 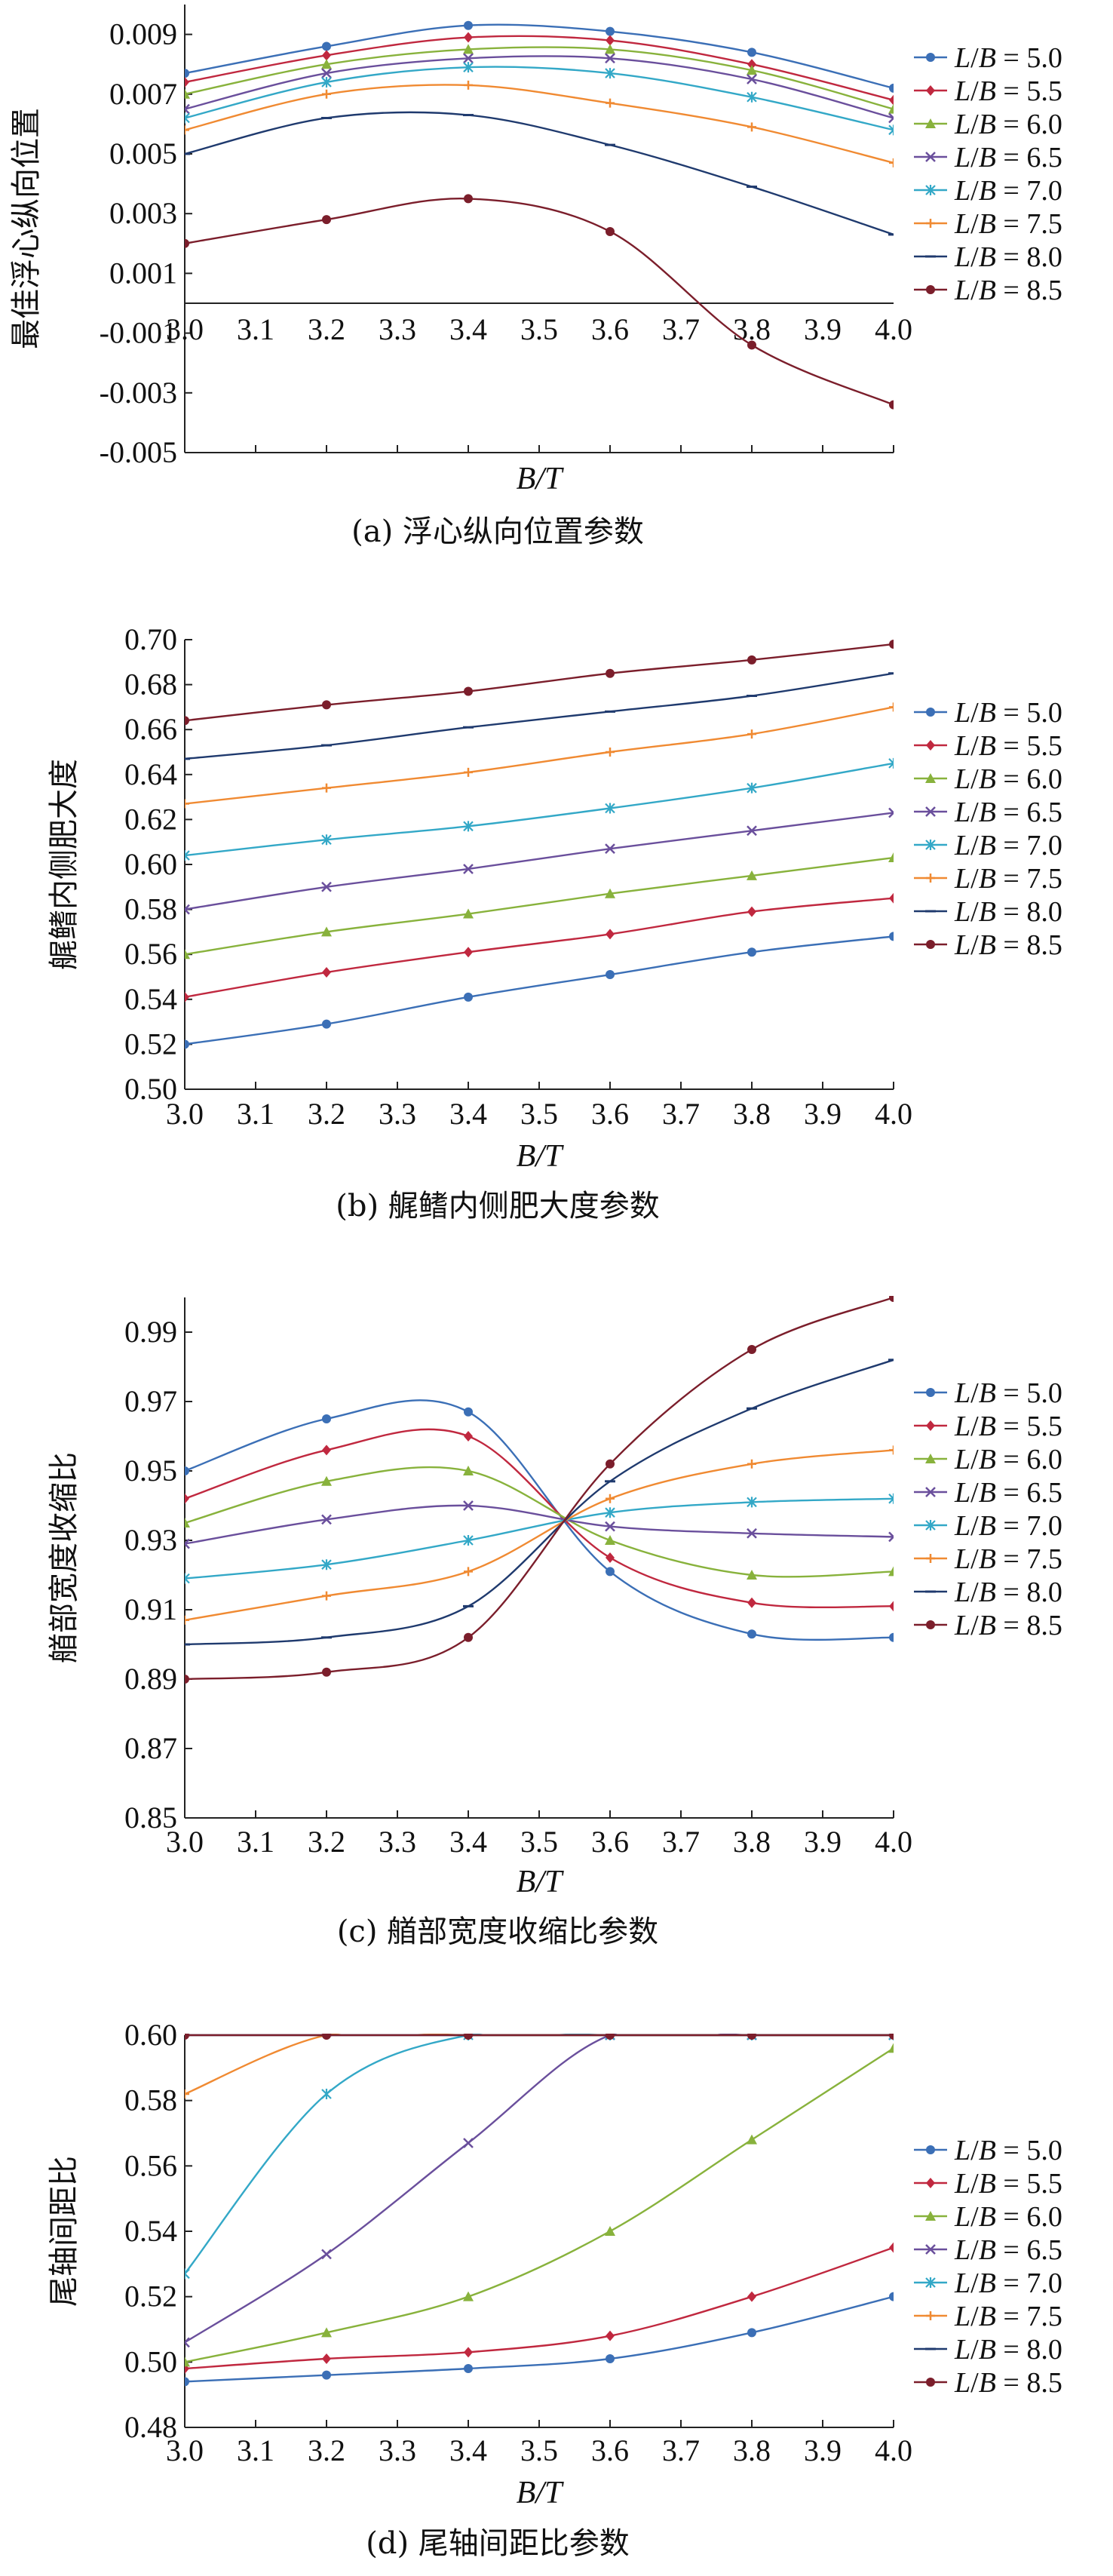 What do you see at coordinates (150, 2427) in the screenshot?
I see `y-tick-label: 0.48` at bounding box center [150, 2427].